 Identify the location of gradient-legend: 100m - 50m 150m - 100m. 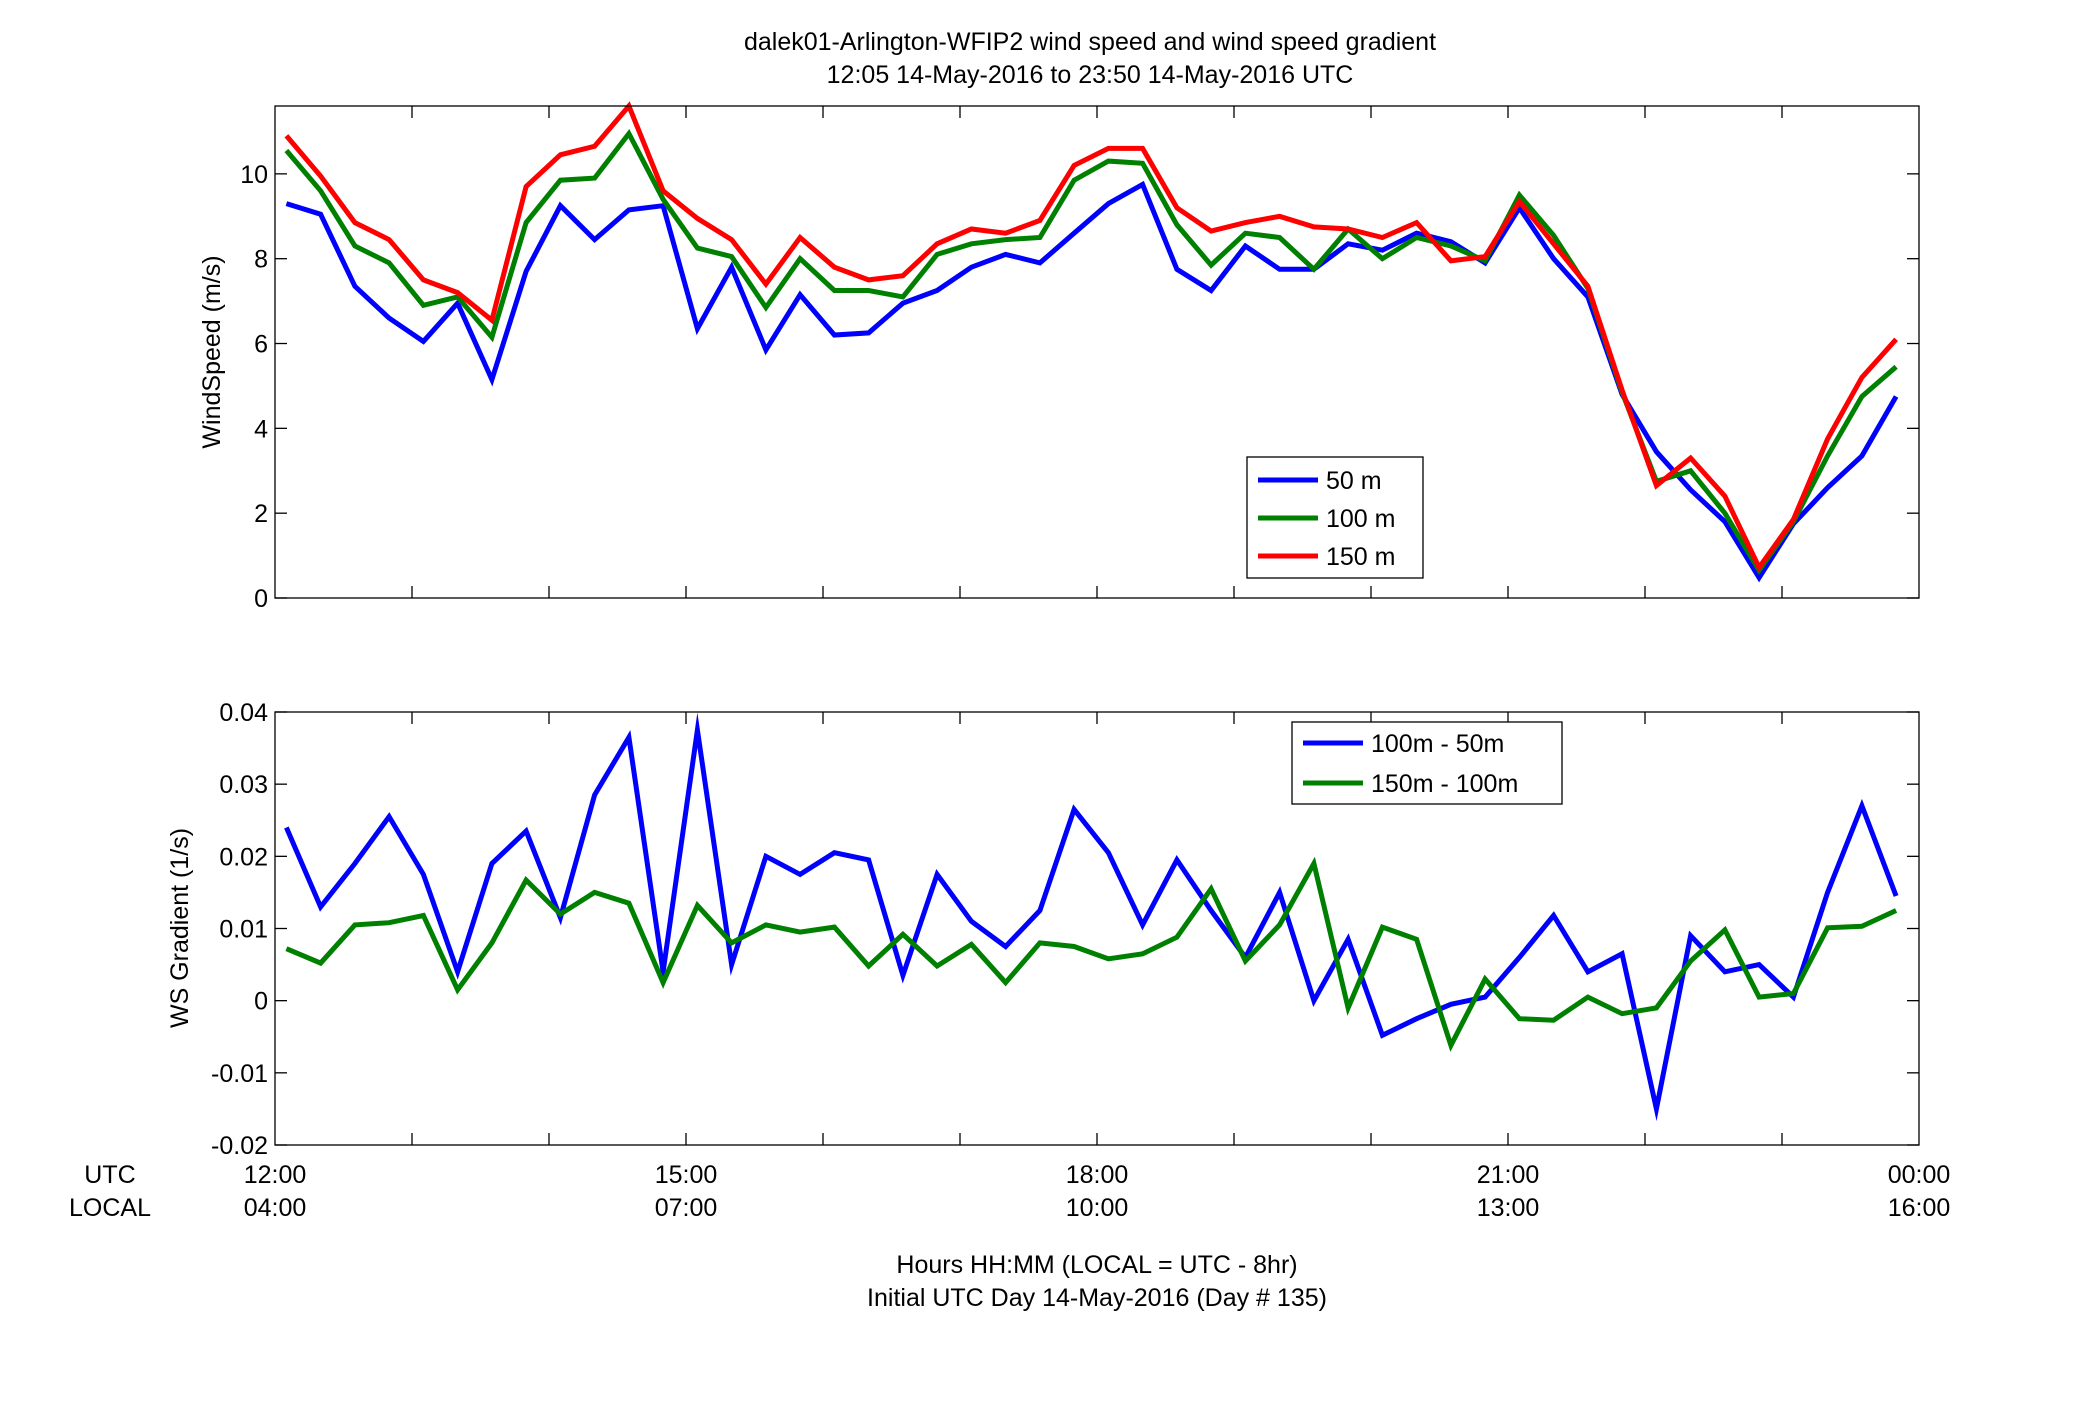
(1427, 763).